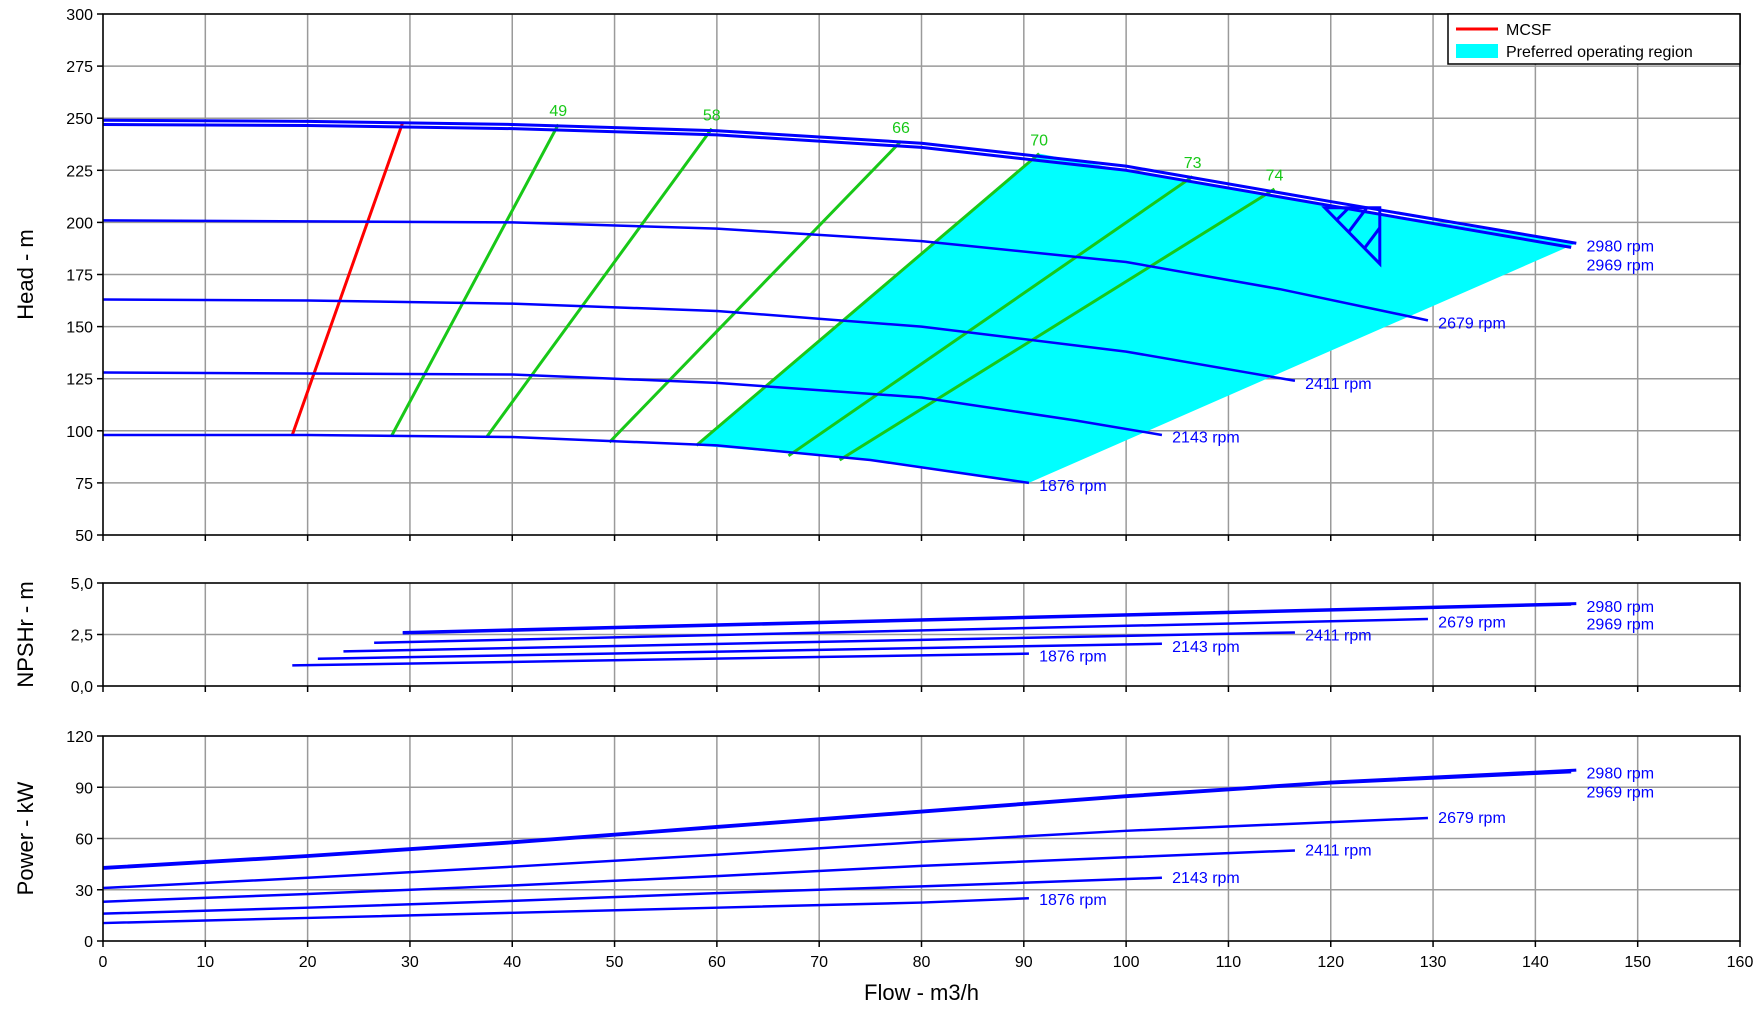  What do you see at coordinates (1193, 163) in the screenshot?
I see `efficiency-label-73: 73` at bounding box center [1193, 163].